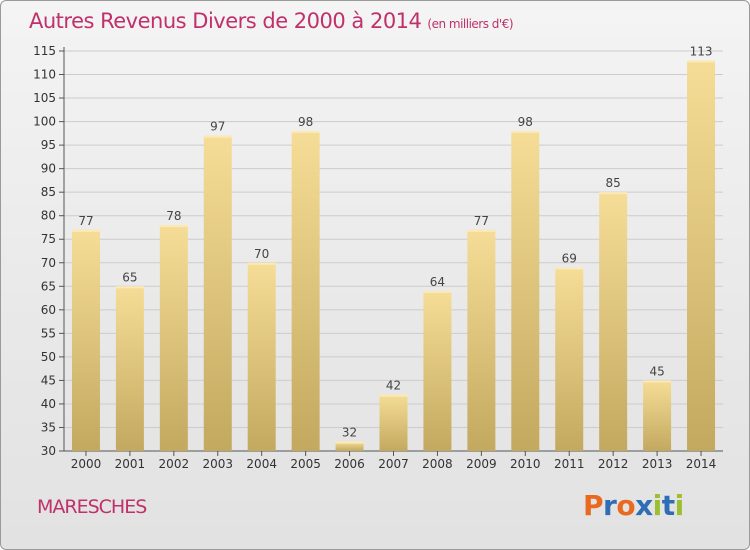  I want to click on location-label: MARESCHES, so click(92, 507).